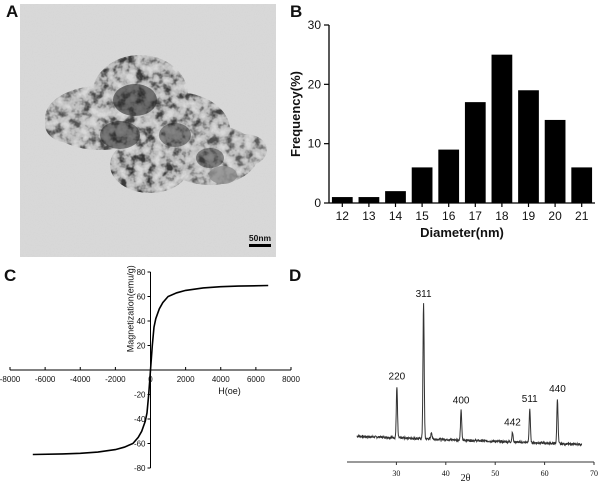  Describe the element at coordinates (140, 395) in the screenshot. I see `y-tick-label: -20` at that location.